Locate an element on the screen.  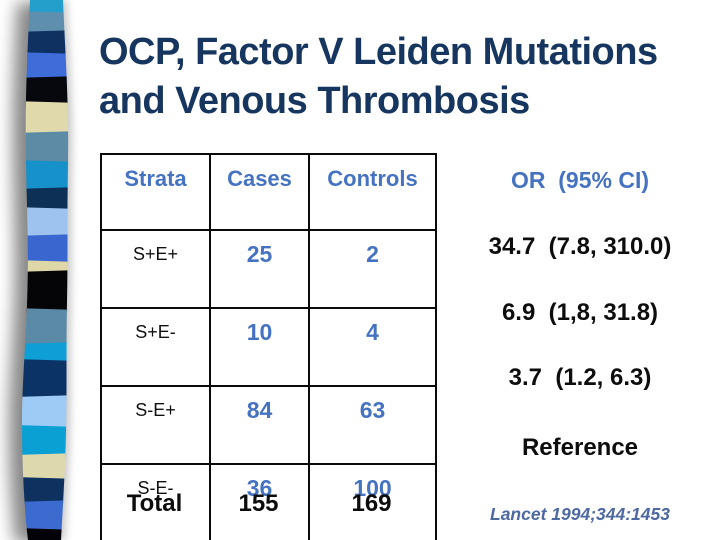
strata-label: S+E+ is located at coordinates (155, 269).